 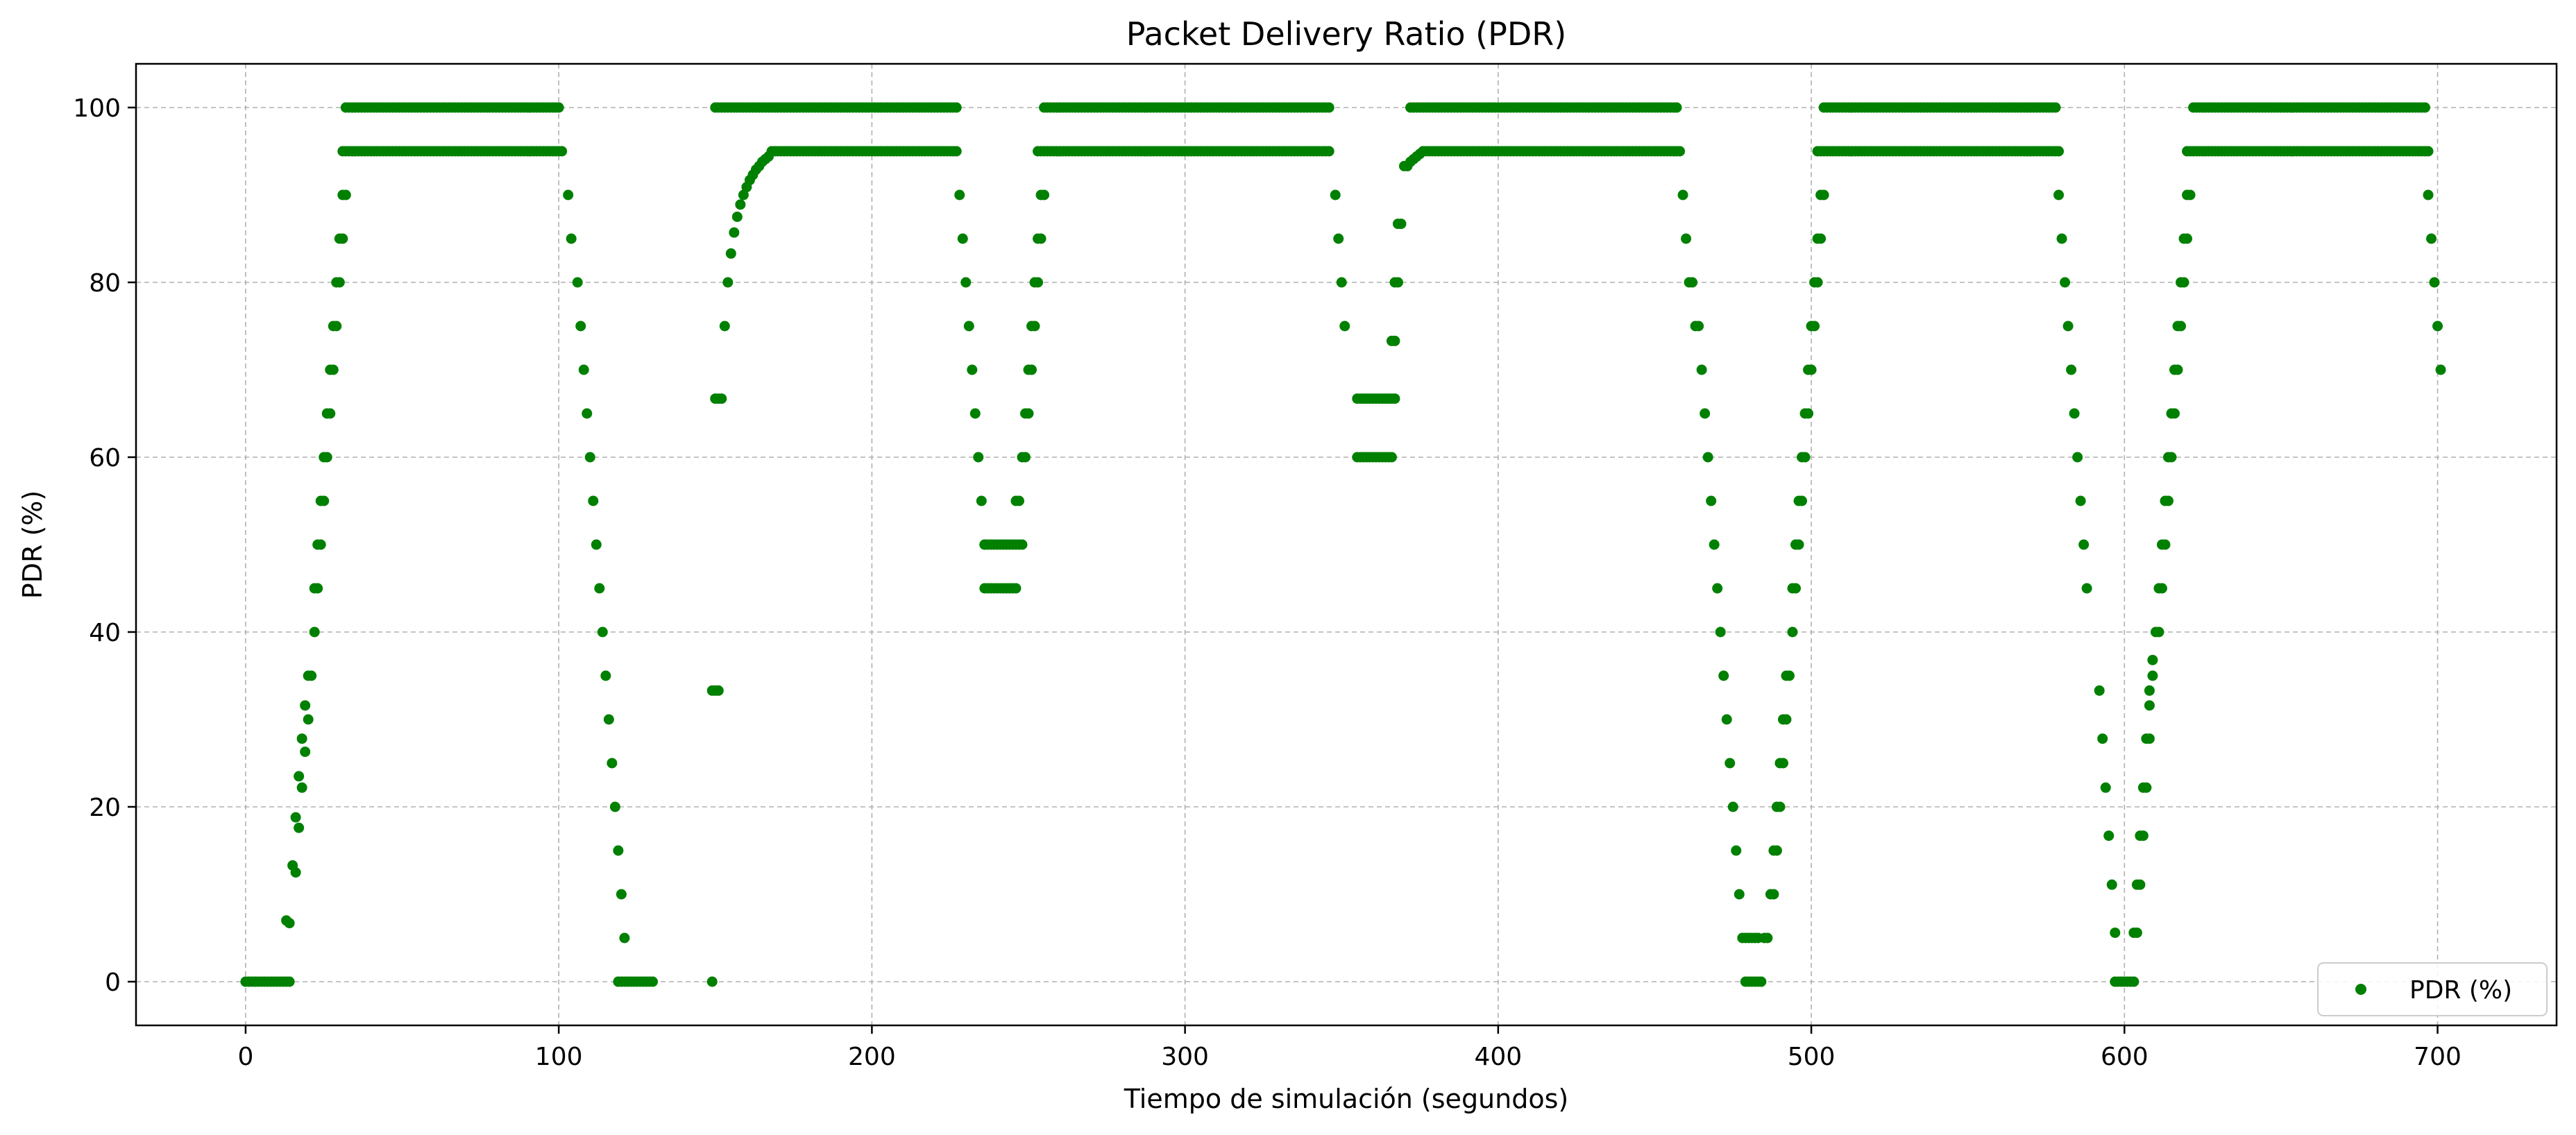 I want to click on chart-title: Packet Delivery Ratio (PDR), so click(x=1346, y=34).